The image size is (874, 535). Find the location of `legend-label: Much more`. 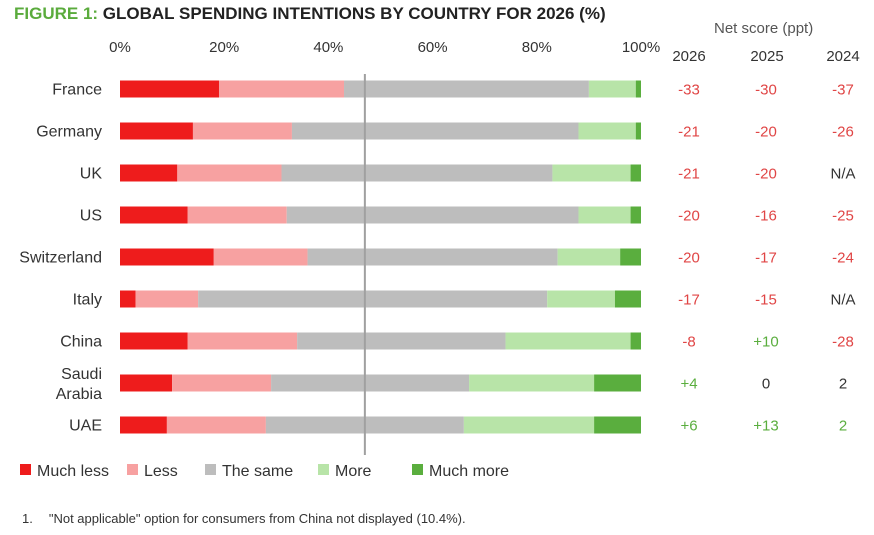

legend-label: Much more is located at coordinates (469, 471).